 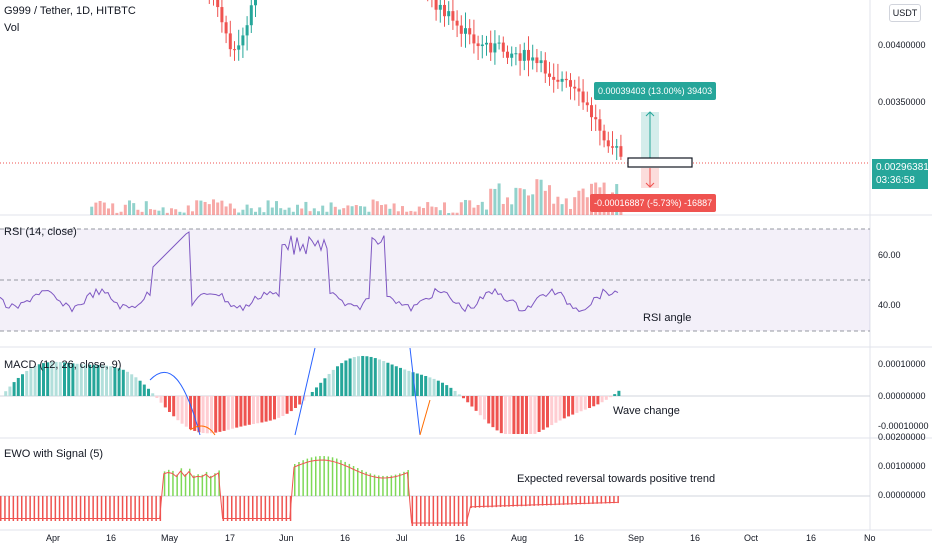 What do you see at coordinates (902, 364) in the screenshot?
I see `macd-axis-label: 0.00010000` at bounding box center [902, 364].